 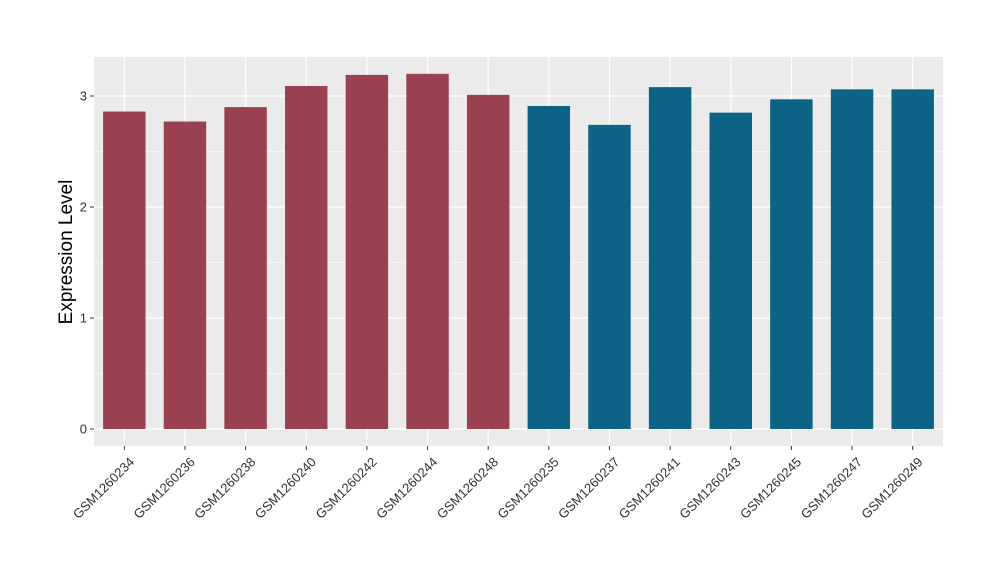 I want to click on x-tick-label: GSM1260248, so click(x=467, y=487).